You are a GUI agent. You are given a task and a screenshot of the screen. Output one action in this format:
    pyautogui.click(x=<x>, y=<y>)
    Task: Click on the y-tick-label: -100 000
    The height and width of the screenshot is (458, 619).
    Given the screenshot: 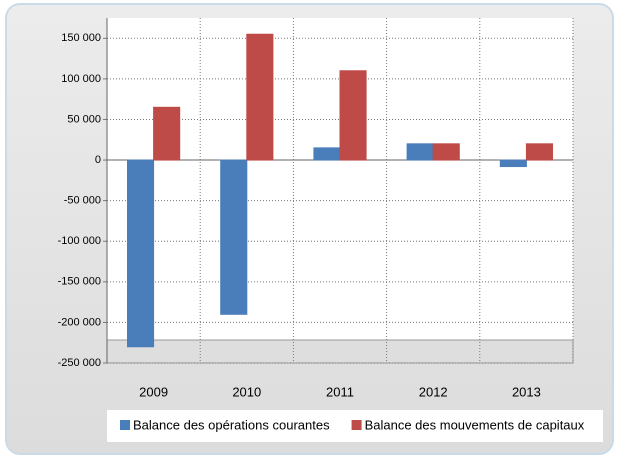 What is the action you would take?
    pyautogui.click(x=79, y=241)
    